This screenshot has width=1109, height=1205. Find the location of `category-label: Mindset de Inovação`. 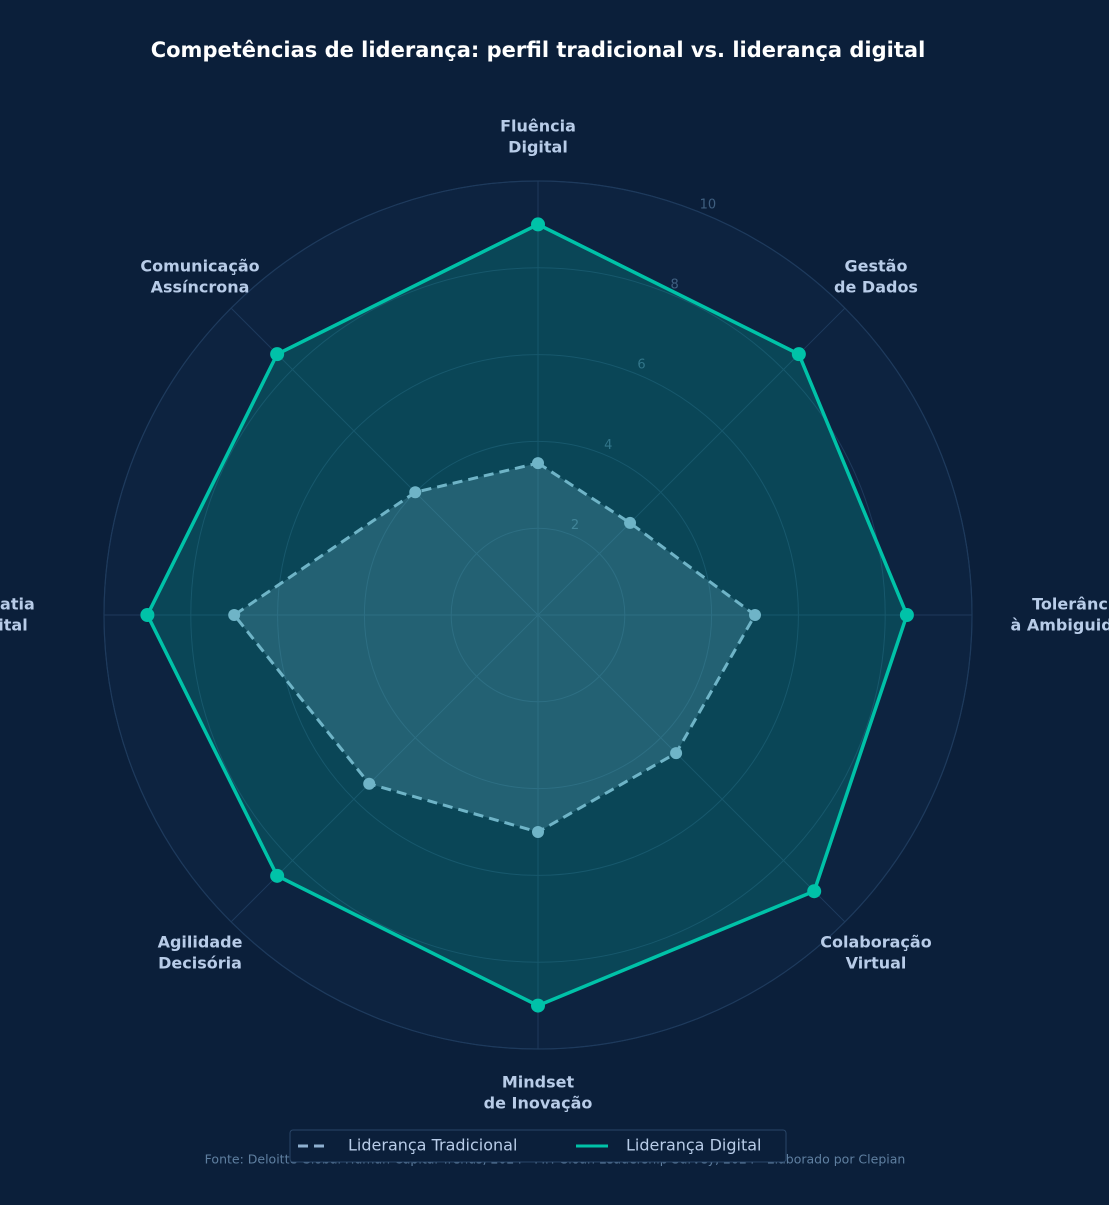

category-label: Mindset de Inovação is located at coordinates (538, 1092).